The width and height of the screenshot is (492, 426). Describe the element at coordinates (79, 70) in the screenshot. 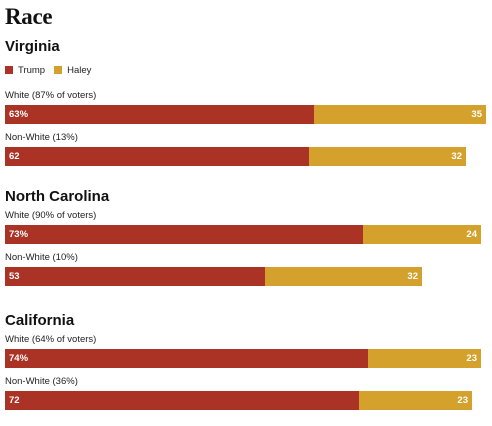

I see `legend-label-haley: Haley` at that location.